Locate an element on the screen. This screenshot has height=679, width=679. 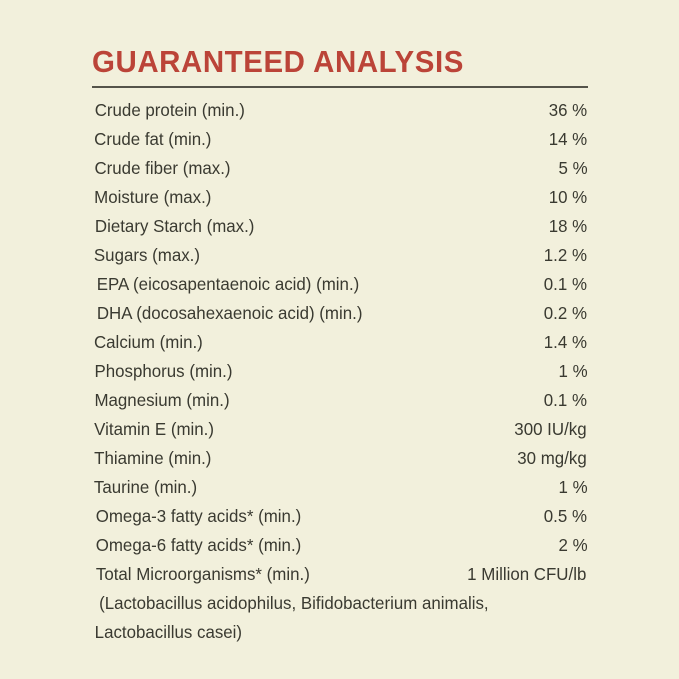
table-row: Sugars (max.) 1.2 % is located at coordinates (340, 255).